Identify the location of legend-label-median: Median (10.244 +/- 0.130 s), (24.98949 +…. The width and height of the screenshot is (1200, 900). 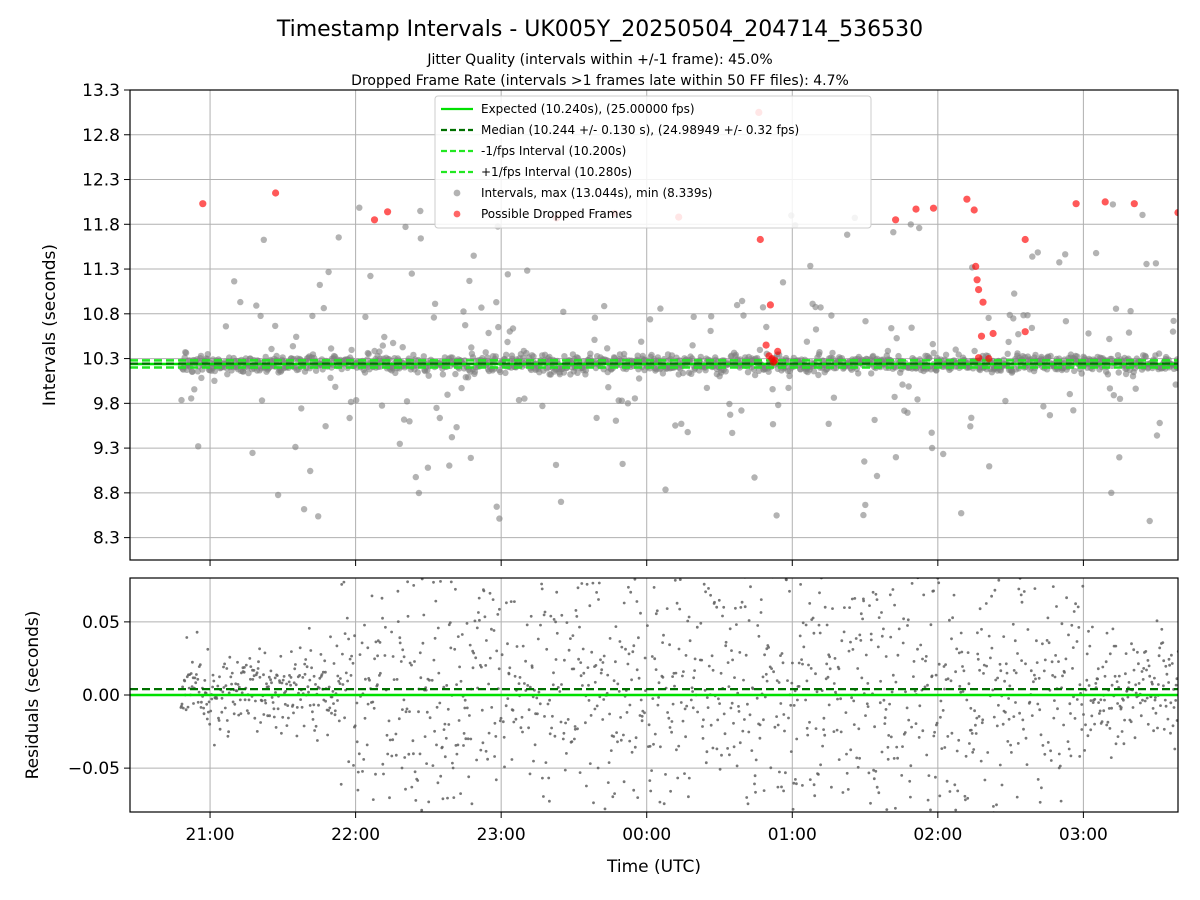
(640, 130).